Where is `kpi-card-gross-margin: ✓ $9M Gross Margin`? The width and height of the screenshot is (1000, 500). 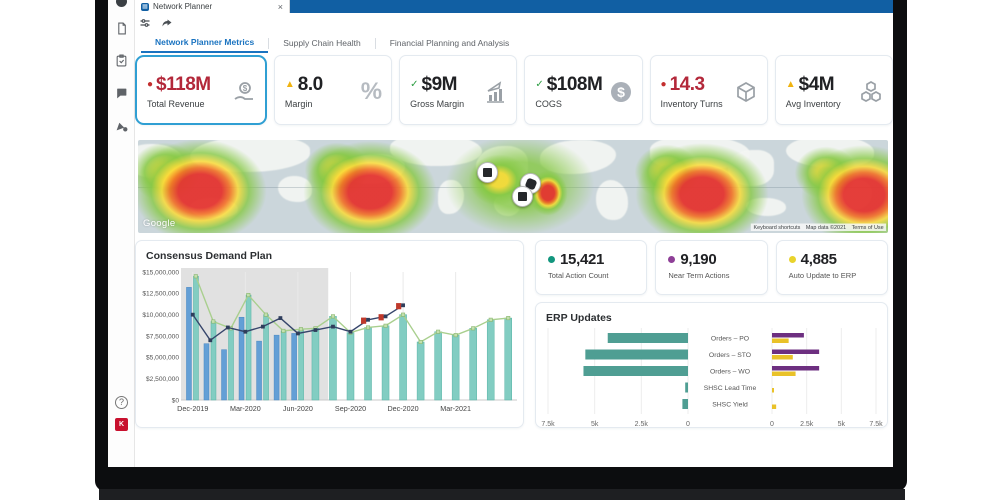 kpi-card-gross-margin: ✓ $9M Gross Margin is located at coordinates (458, 90).